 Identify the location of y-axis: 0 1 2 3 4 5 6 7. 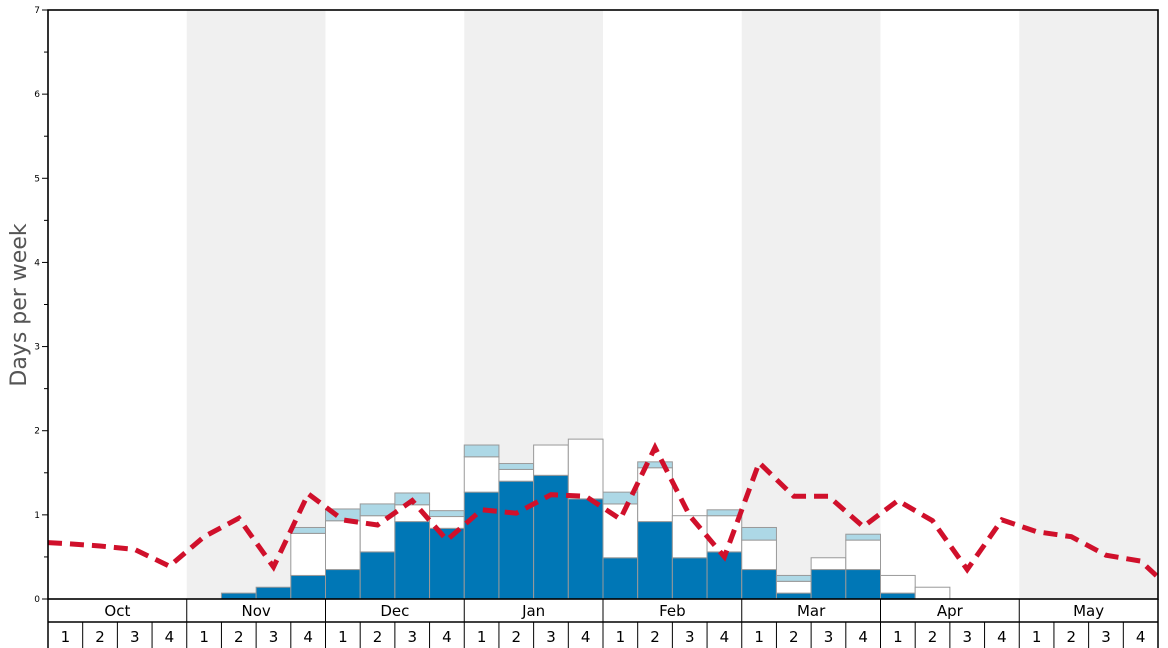
(41, 305).